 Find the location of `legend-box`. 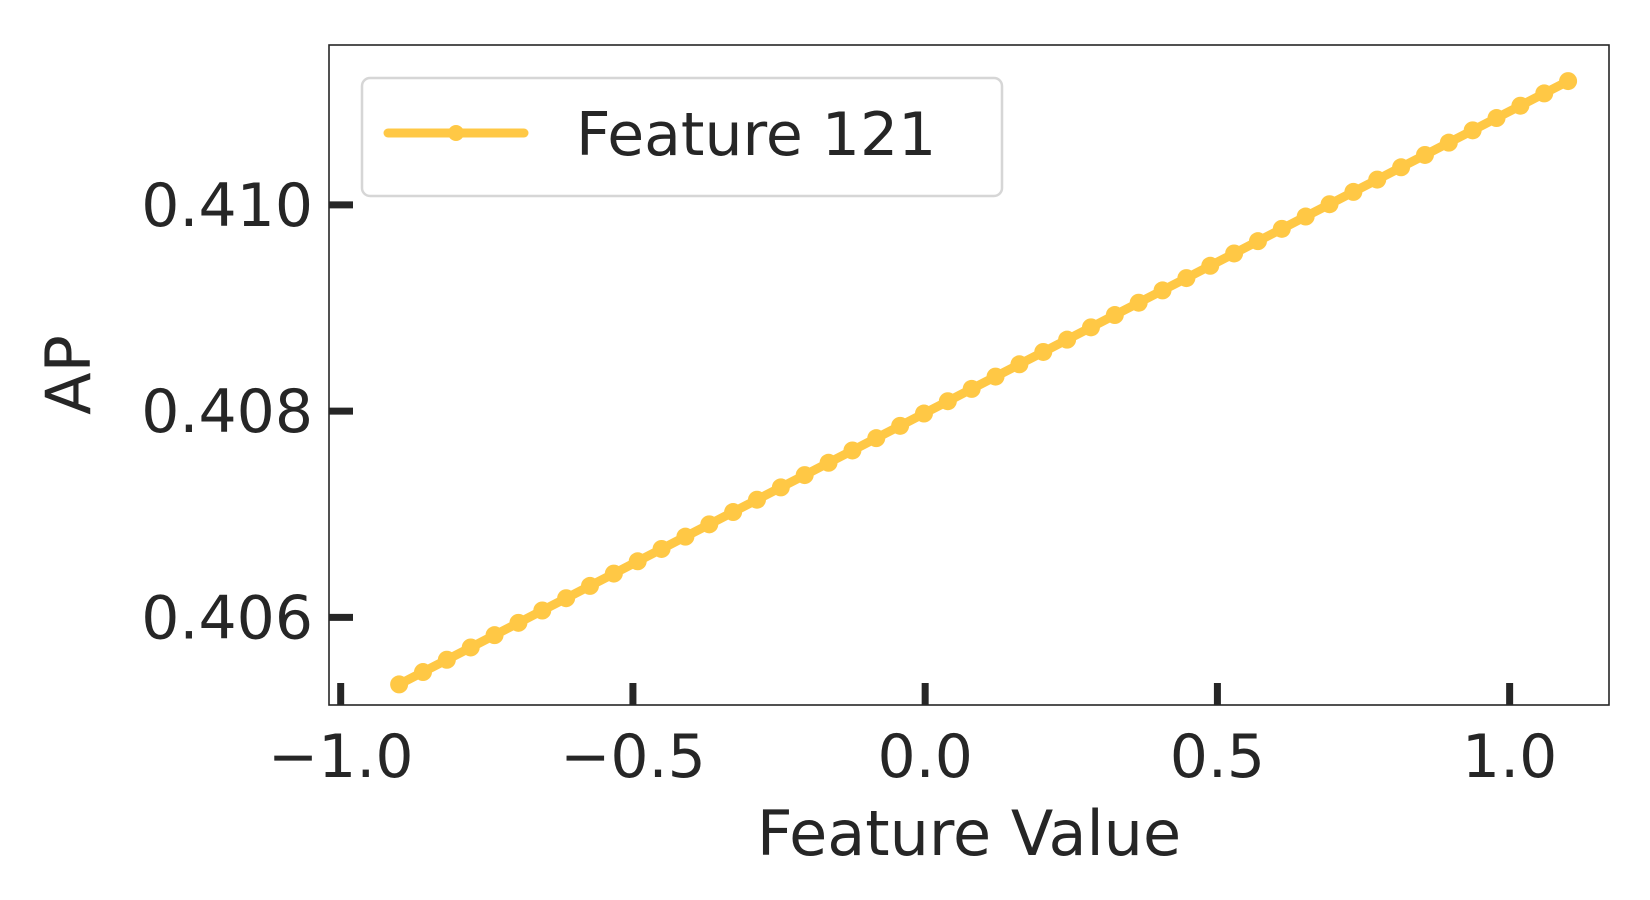

legend-box is located at coordinates (682, 137).